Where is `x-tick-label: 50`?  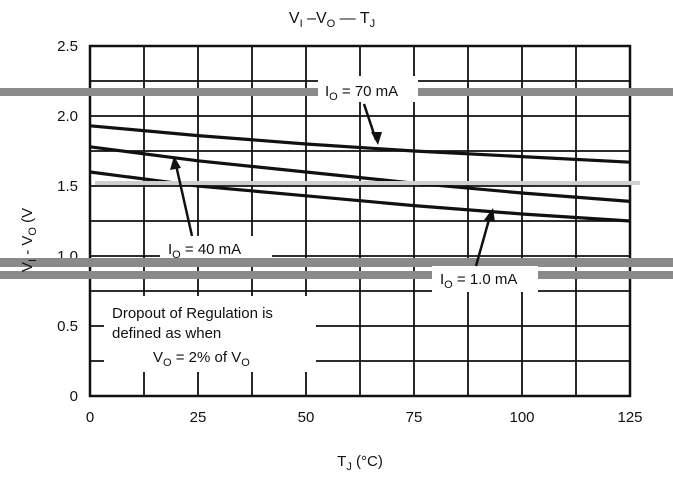 x-tick-label: 50 is located at coordinates (306, 417).